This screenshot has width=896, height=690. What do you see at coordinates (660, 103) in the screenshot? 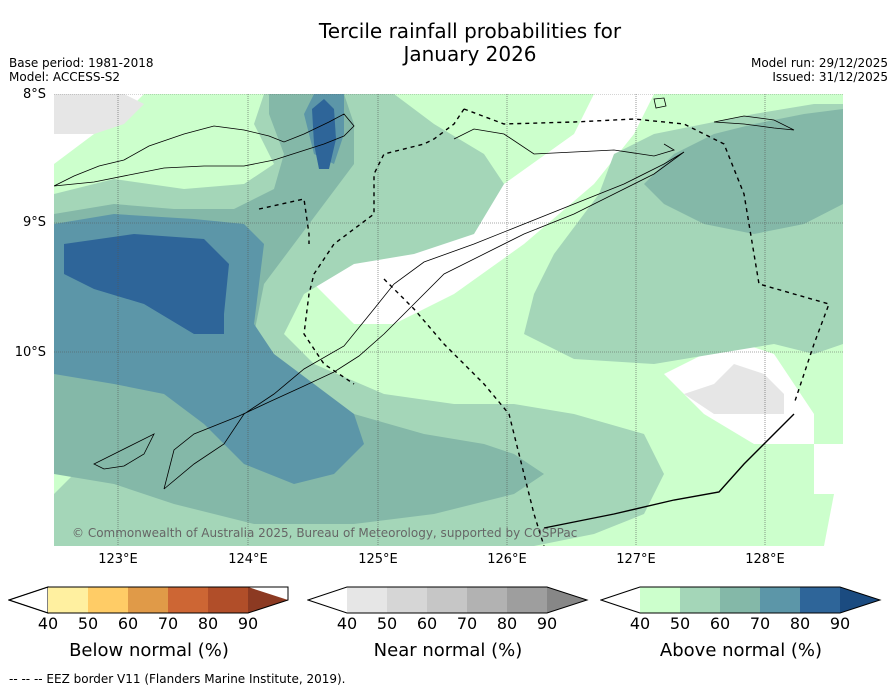
I see `coast-north-small` at bounding box center [660, 103].